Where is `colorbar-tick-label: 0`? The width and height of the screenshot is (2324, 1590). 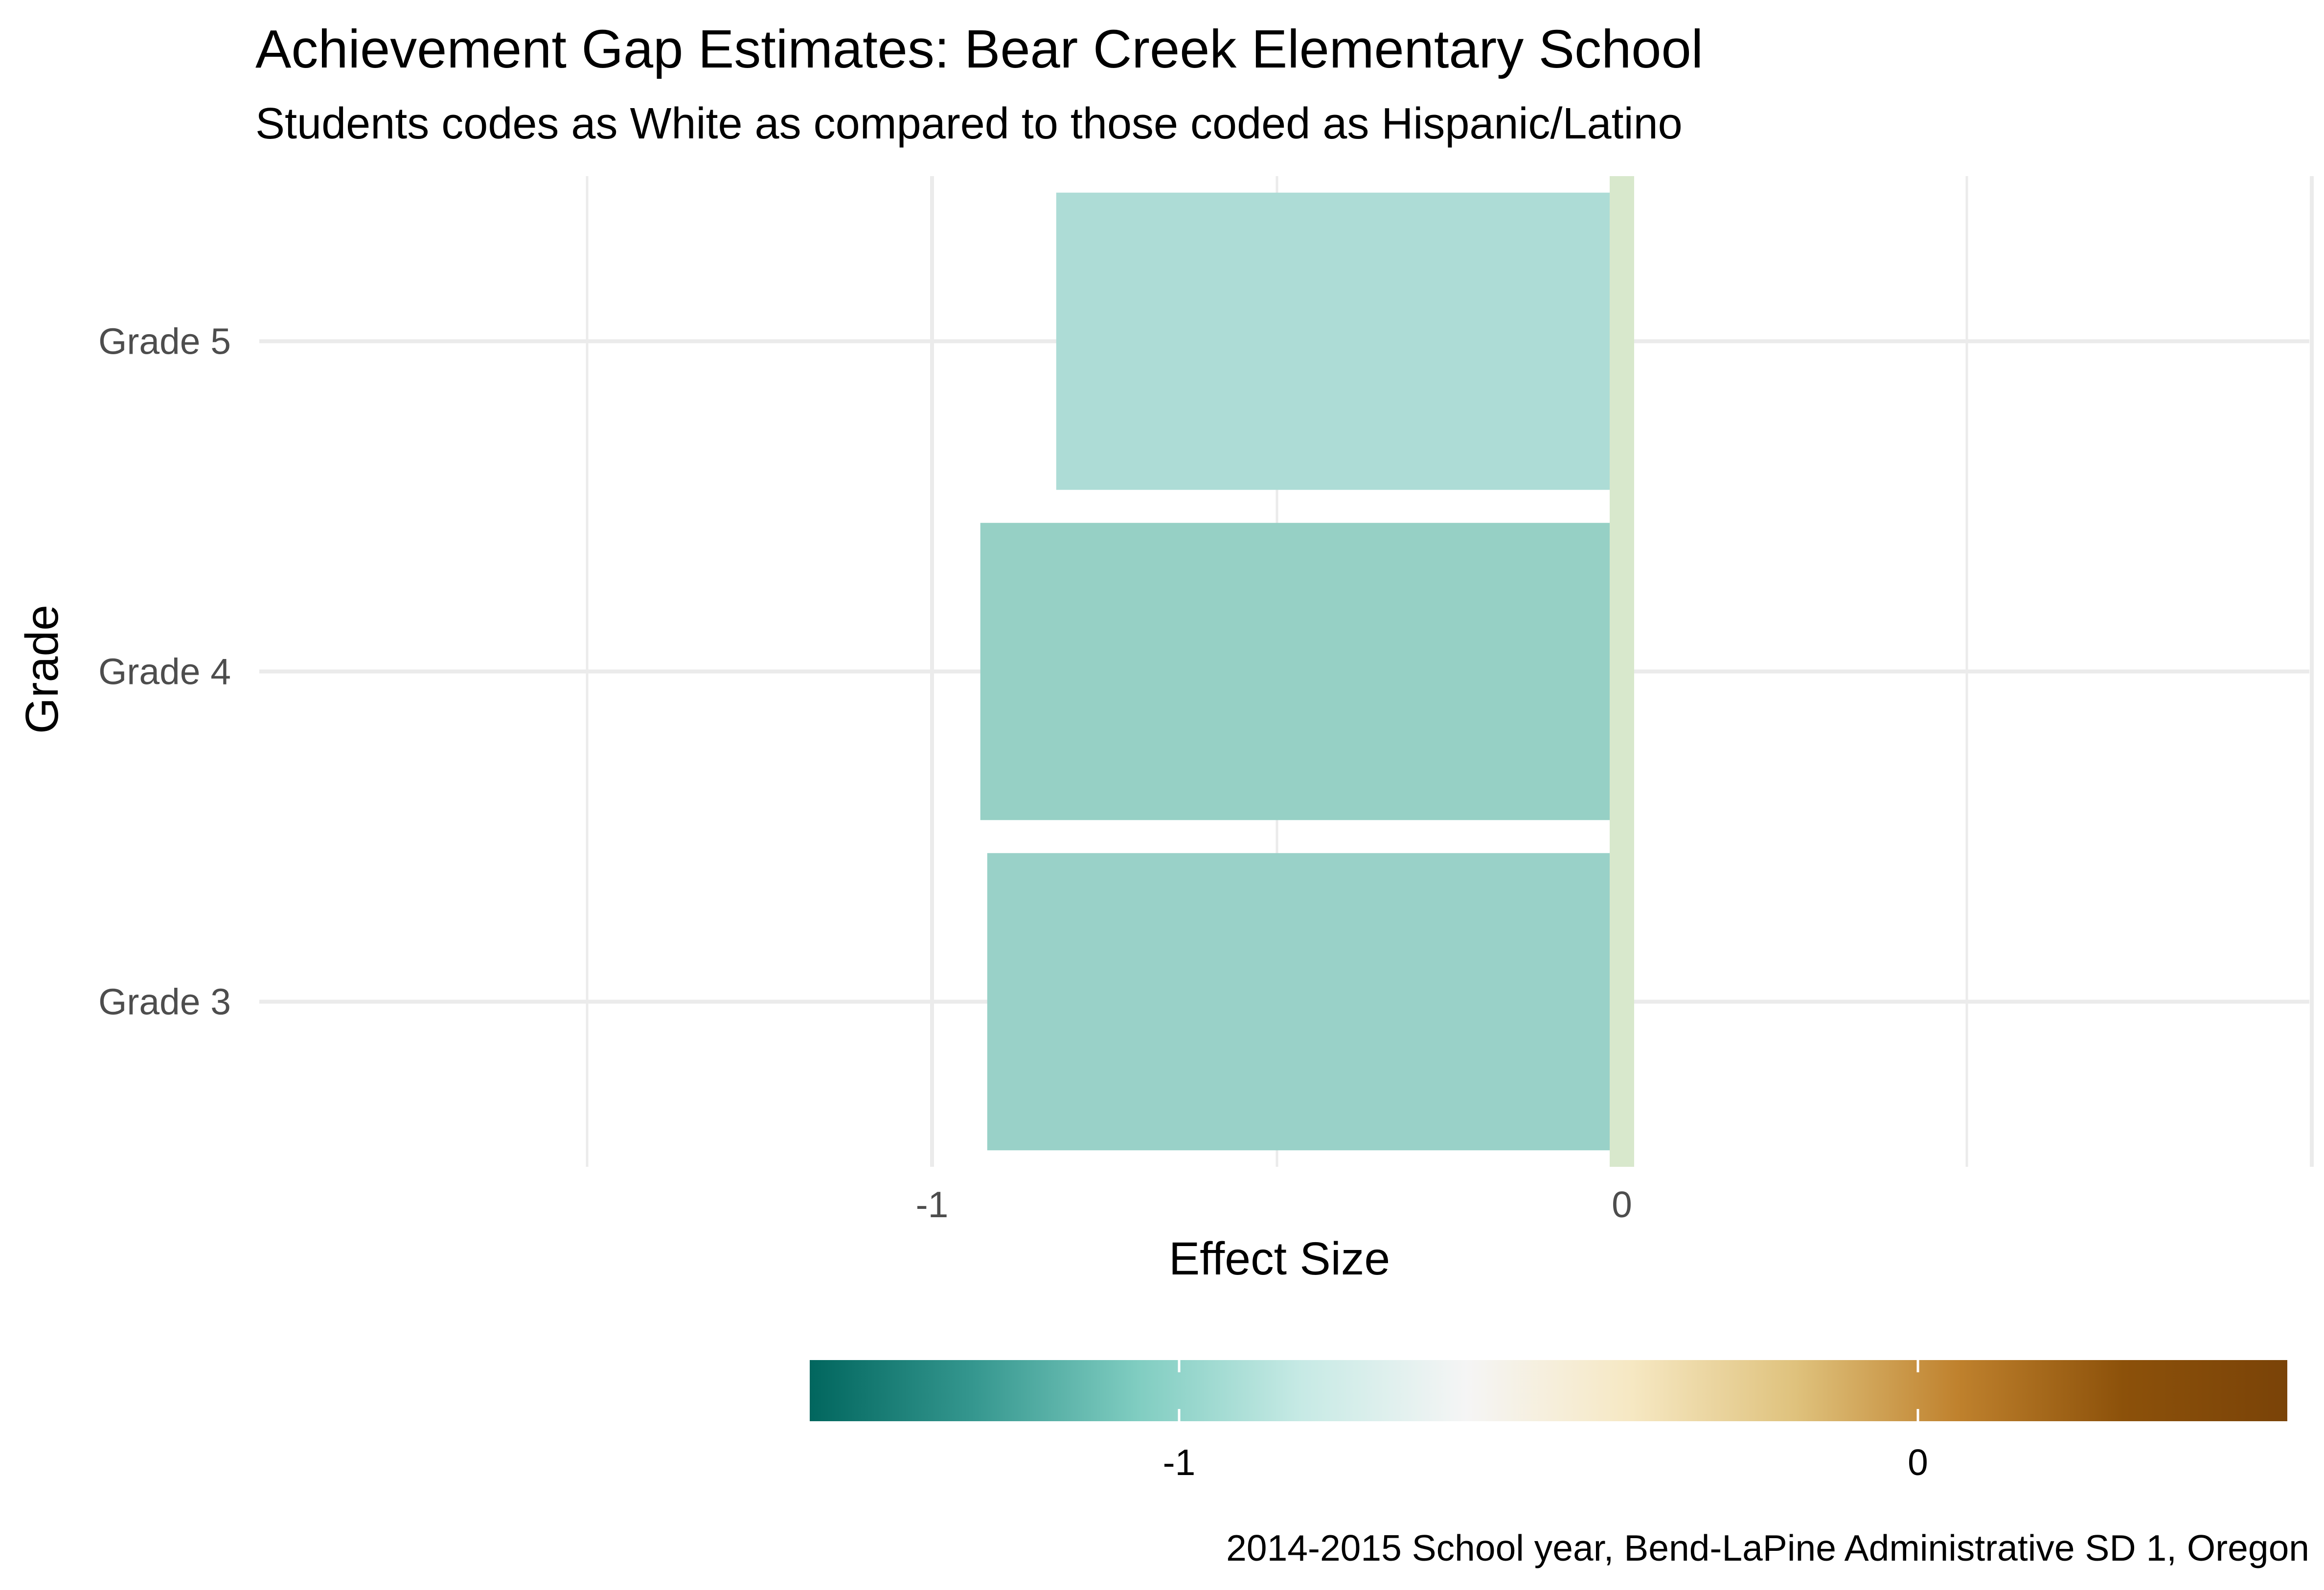 colorbar-tick-label: 0 is located at coordinates (1918, 1463).